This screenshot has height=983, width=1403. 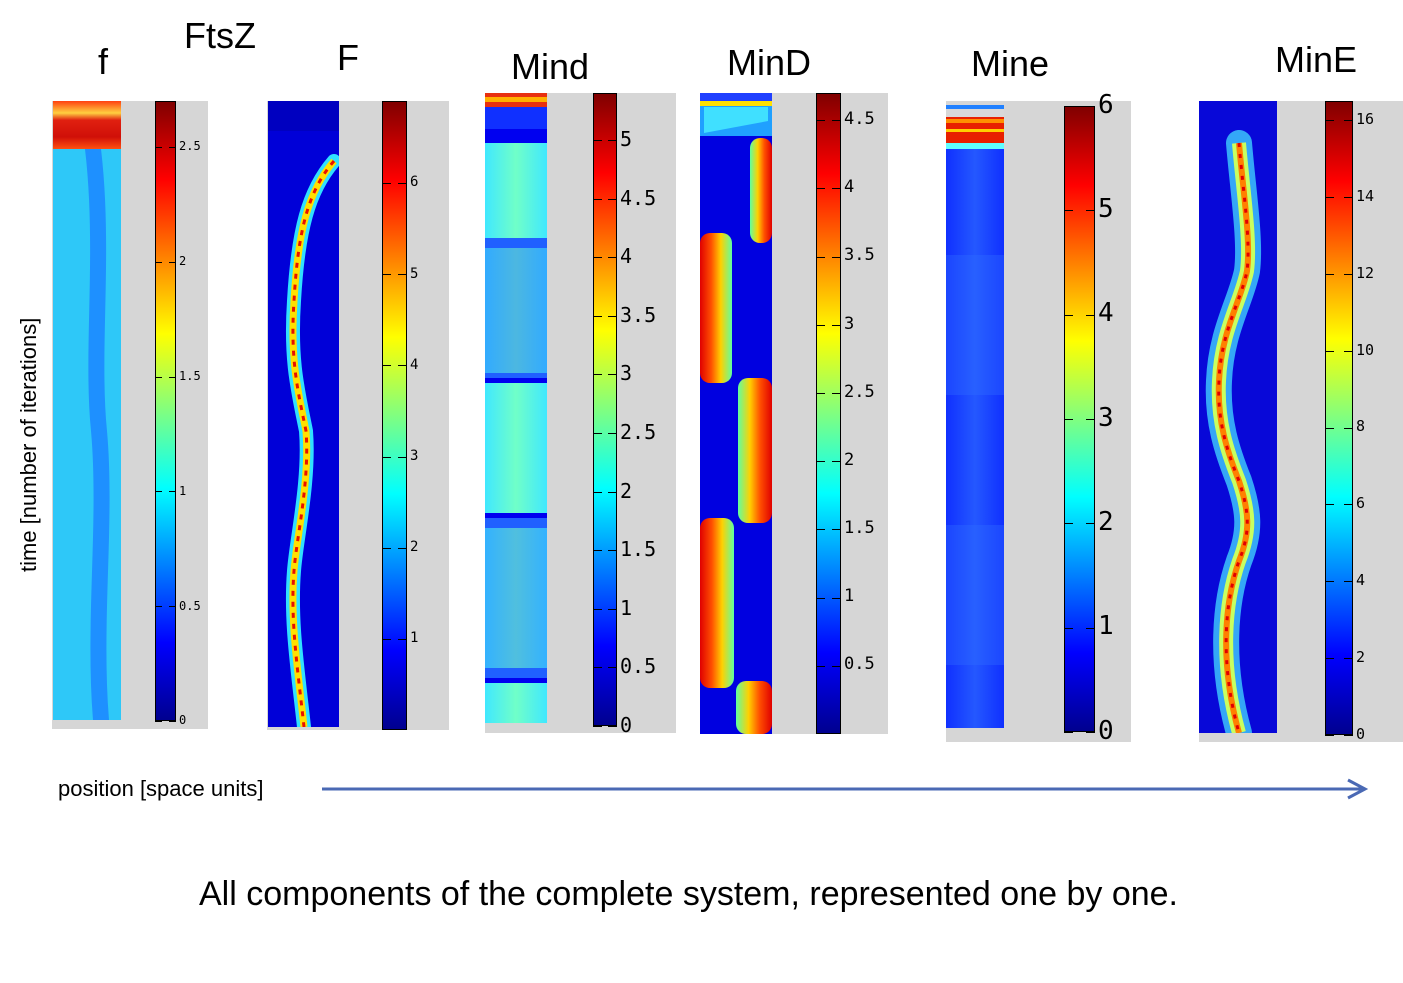 I want to click on colorbar-MinE, so click(x=1339, y=418).